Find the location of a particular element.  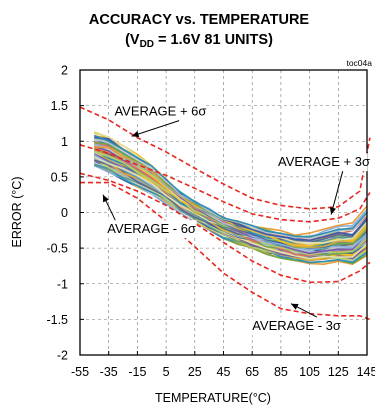

x-tick-label: 25 is located at coordinates (195, 372).